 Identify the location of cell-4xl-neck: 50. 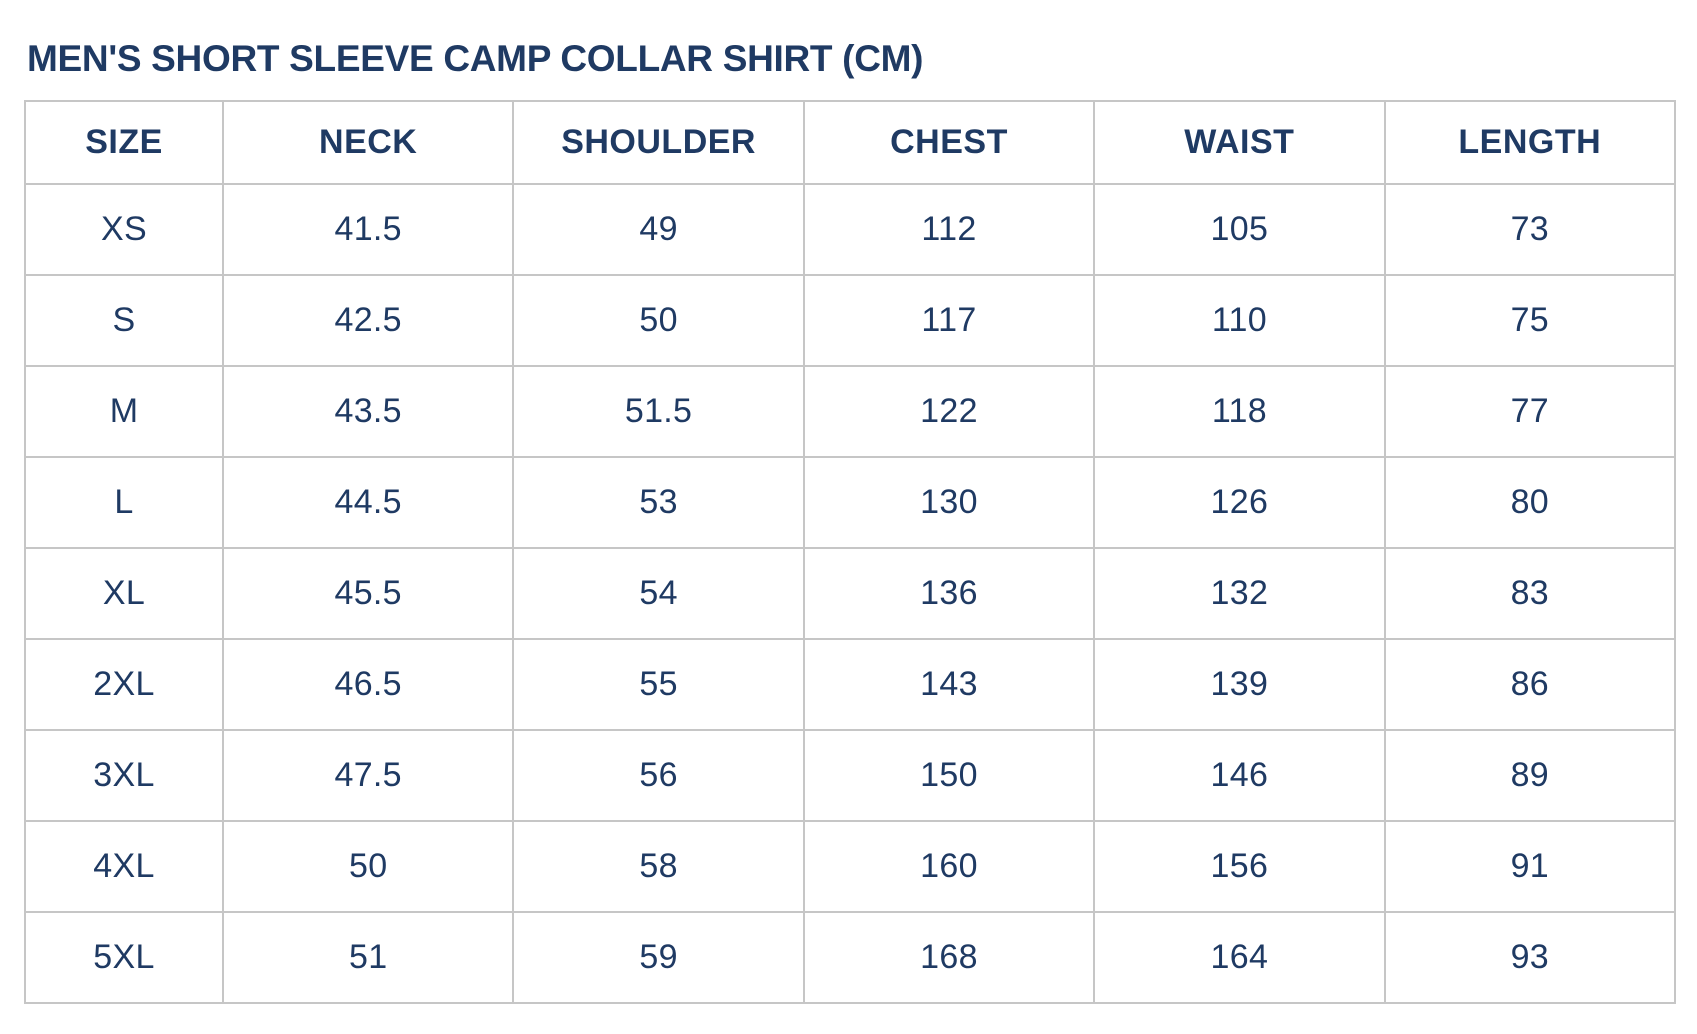
(368, 866).